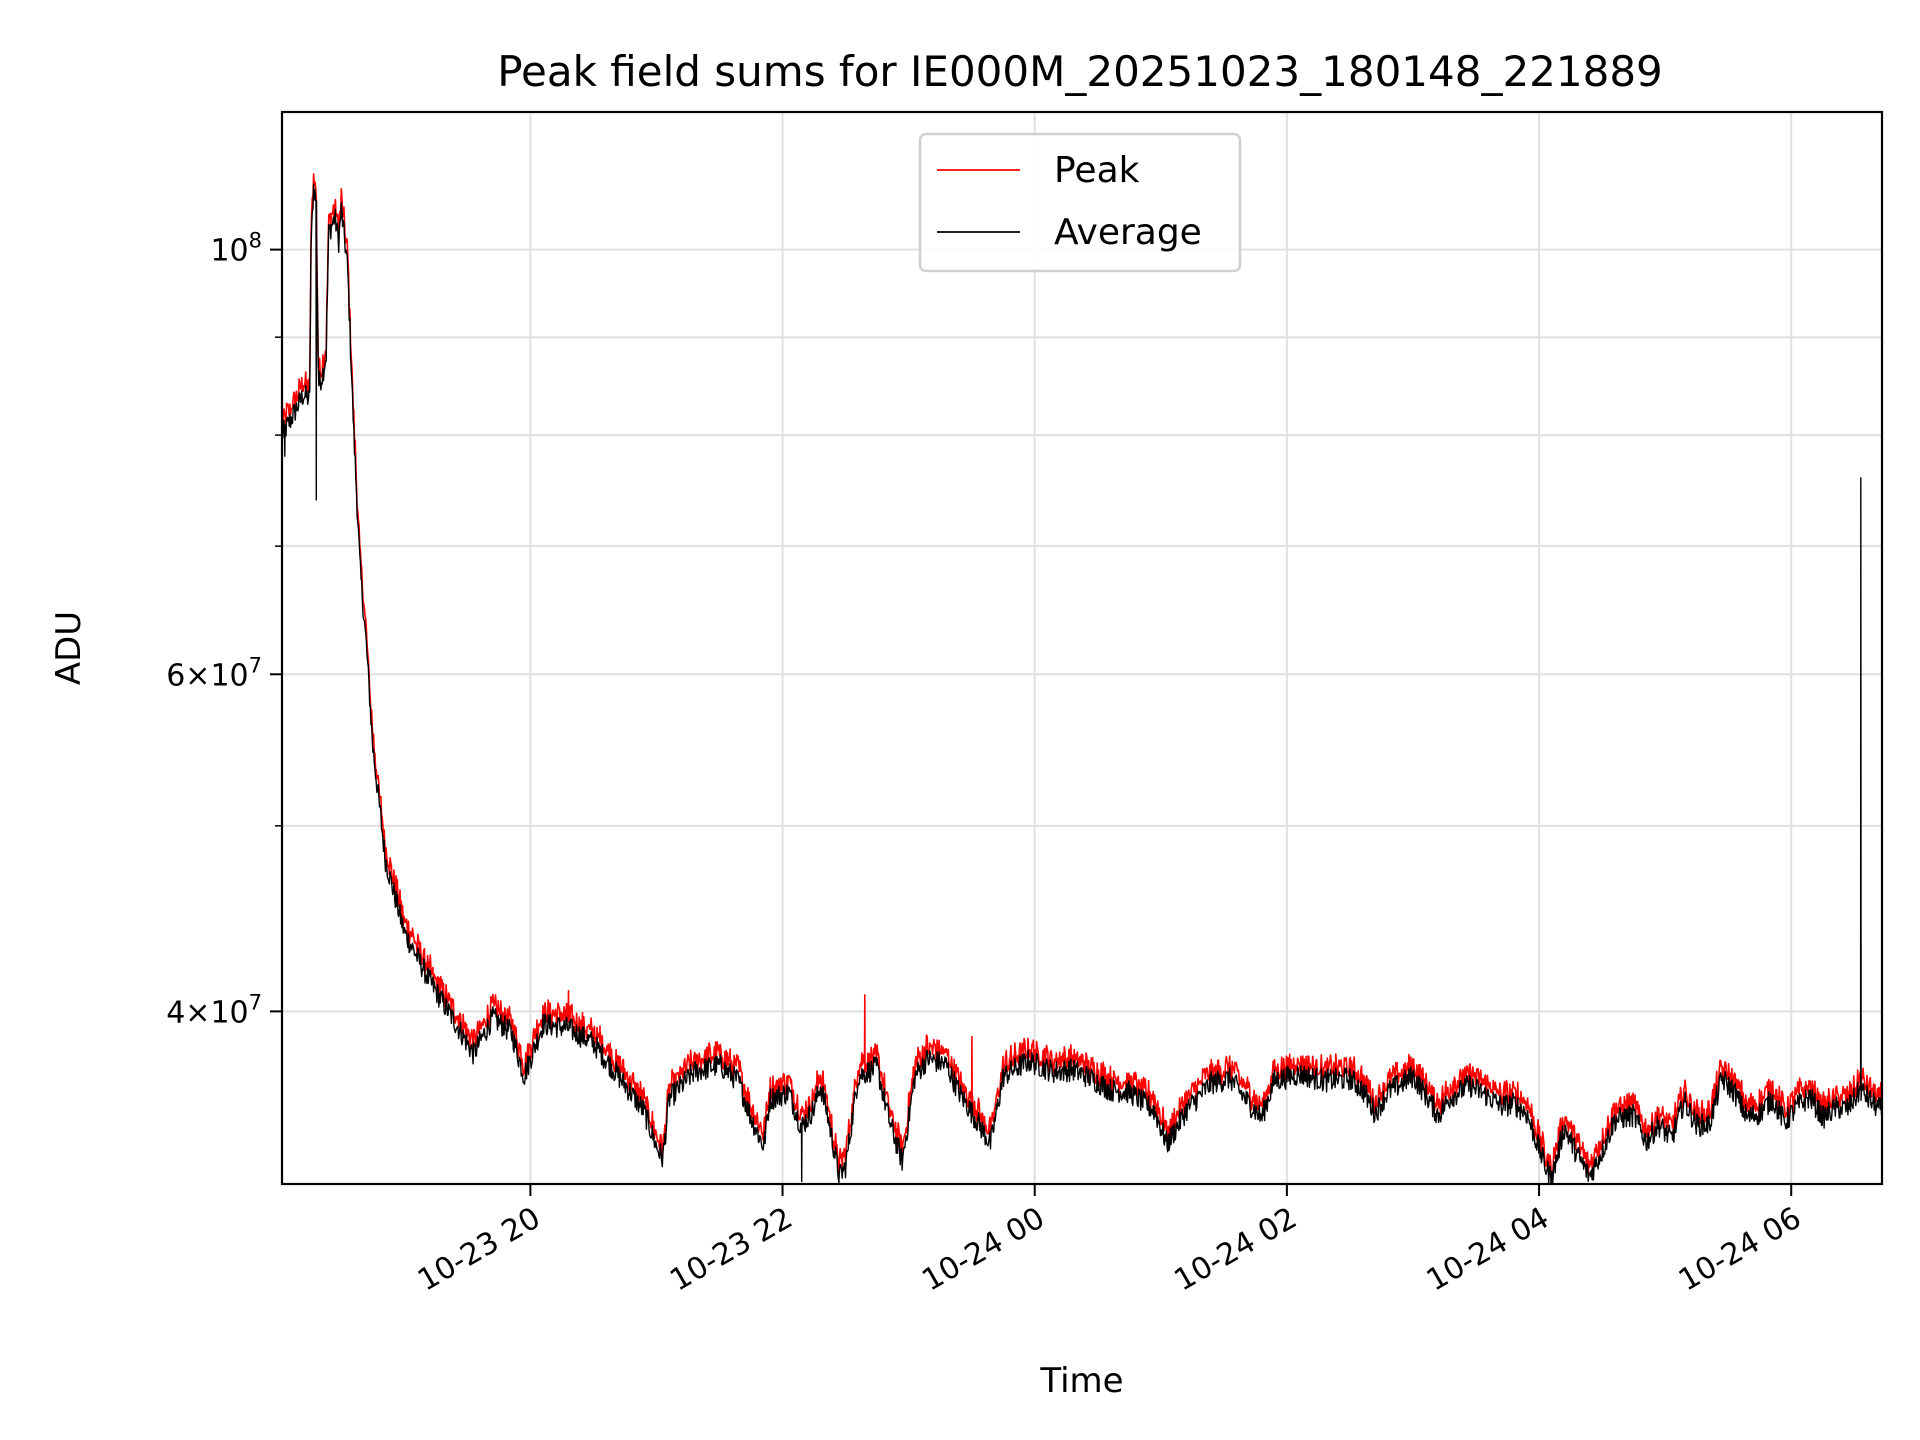 The height and width of the screenshot is (1440, 1920). What do you see at coordinates (214, 673) in the screenshot?
I see `y-tick-label: 6×107` at bounding box center [214, 673].